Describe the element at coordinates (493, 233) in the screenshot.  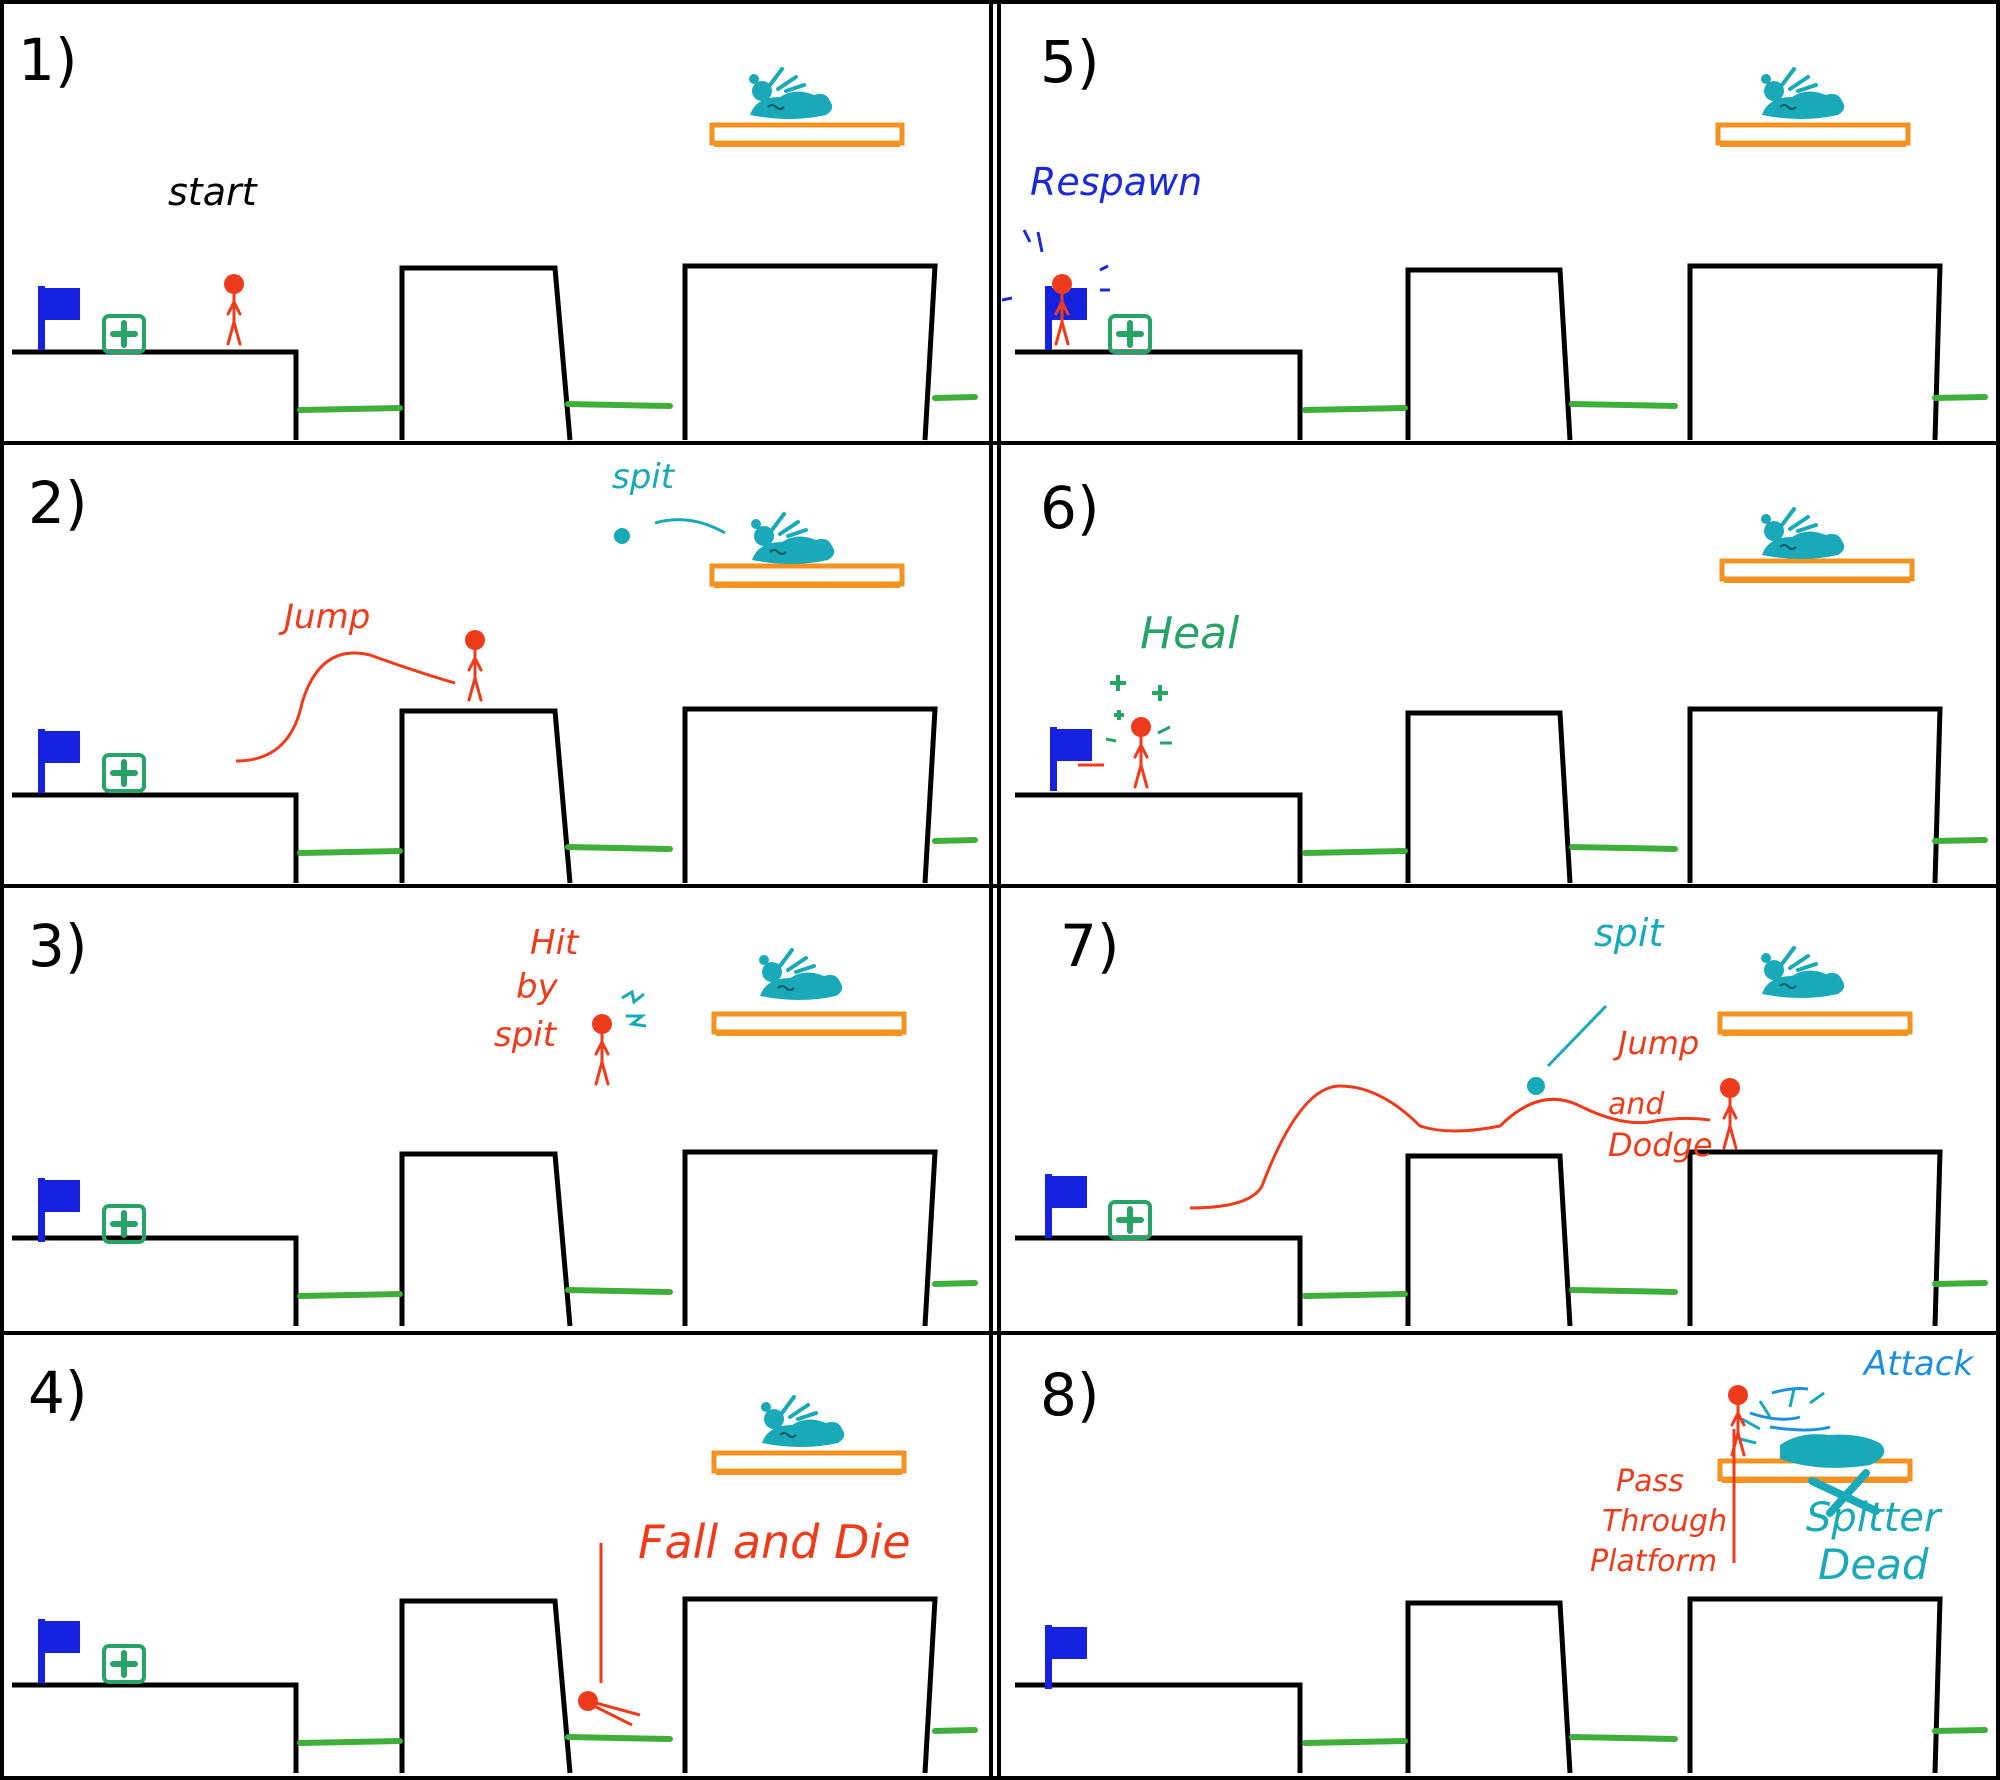
I see `panel-1: 1) start` at that location.